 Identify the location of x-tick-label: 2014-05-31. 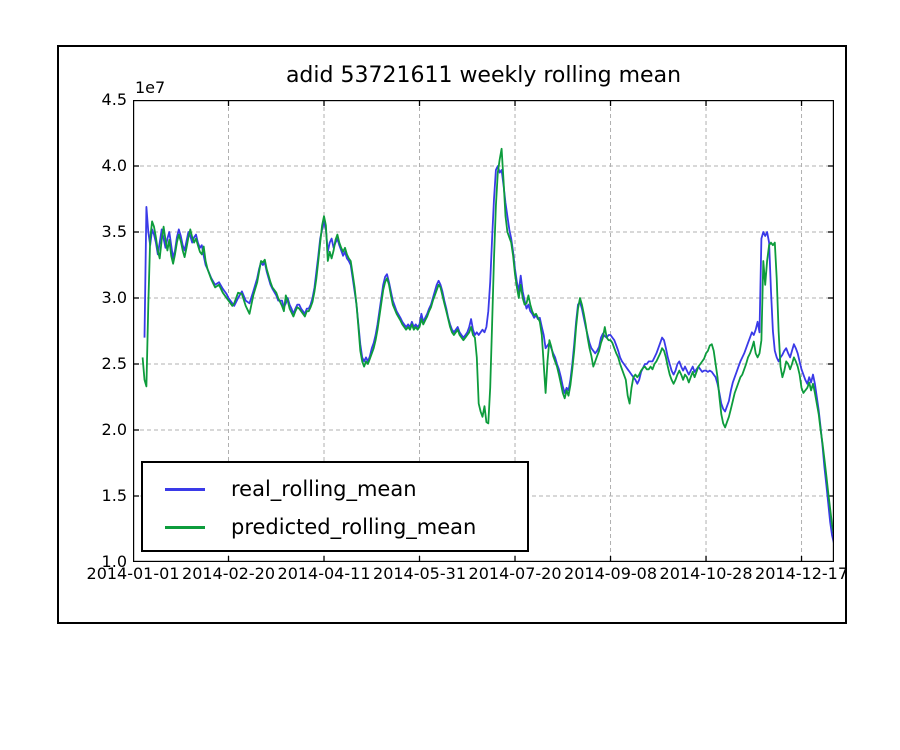
(419, 573).